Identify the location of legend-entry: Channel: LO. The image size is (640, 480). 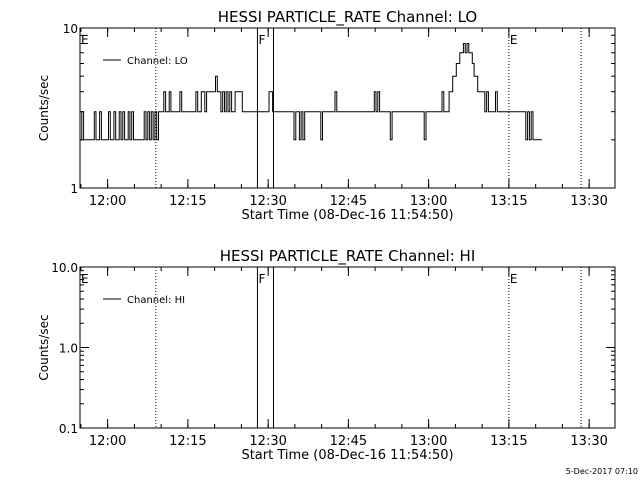
(157, 61).